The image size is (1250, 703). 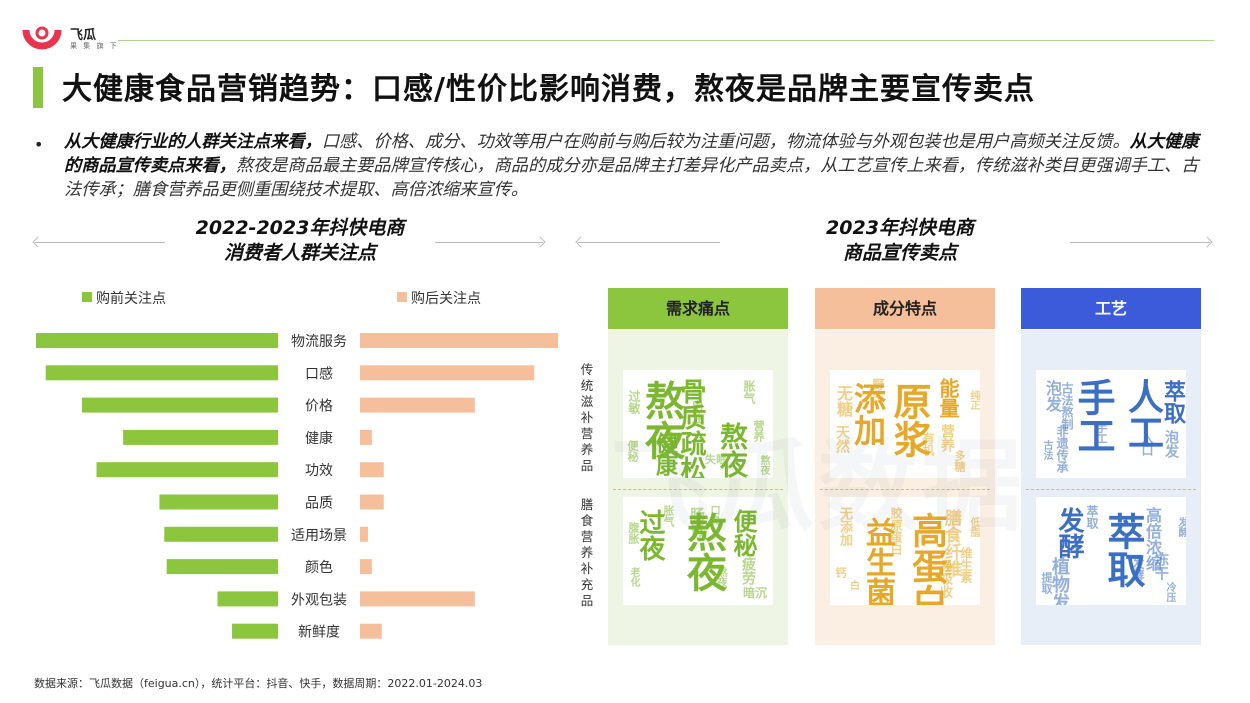 What do you see at coordinates (319, 373) in the screenshot?
I see `category-label-2: 口感` at bounding box center [319, 373].